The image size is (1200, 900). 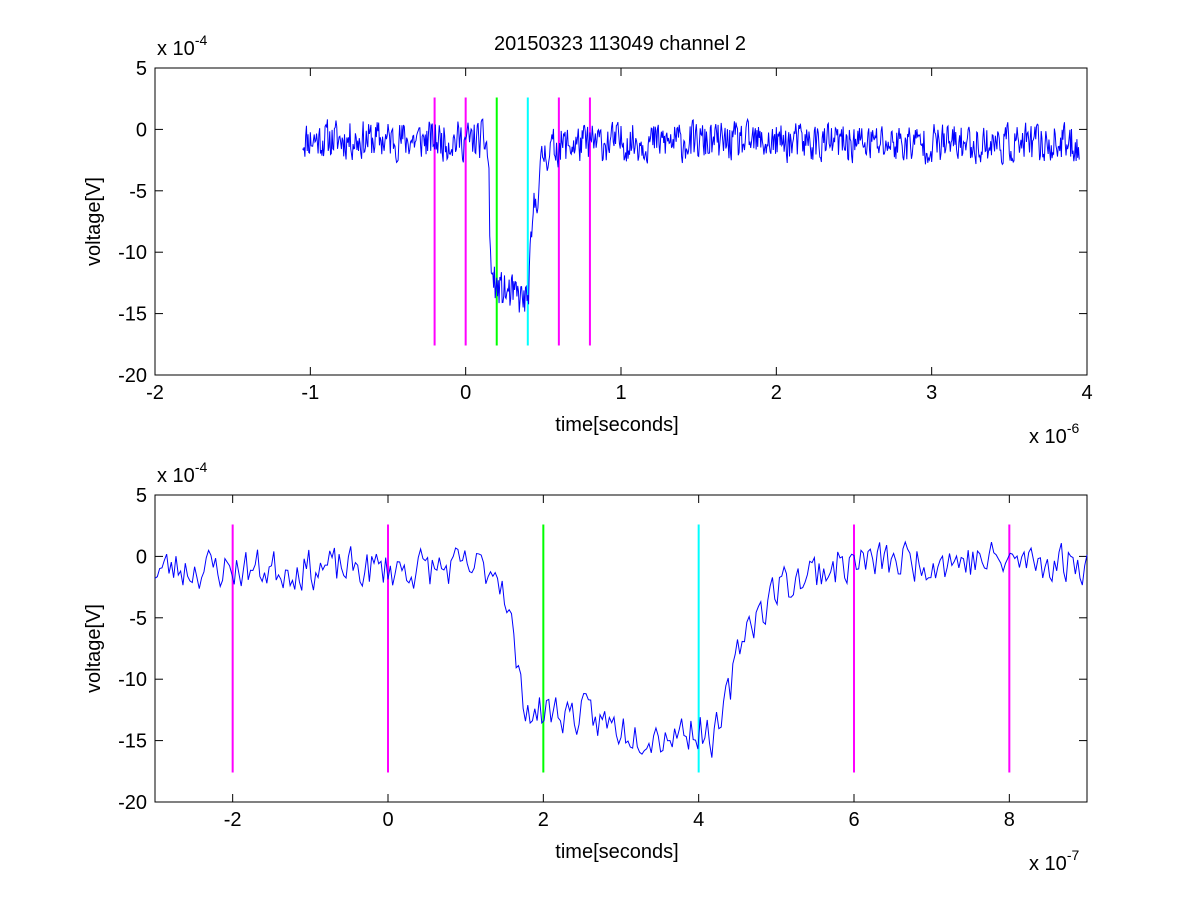 What do you see at coordinates (853, 820) in the screenshot?
I see `x-tick-label: 6` at bounding box center [853, 820].